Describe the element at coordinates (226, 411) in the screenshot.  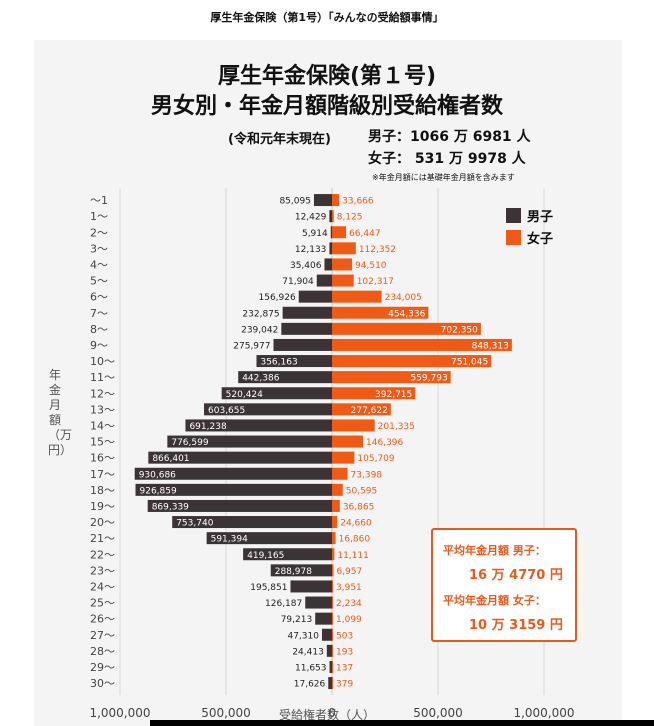
I see `male-value-label: 603,655` at that location.